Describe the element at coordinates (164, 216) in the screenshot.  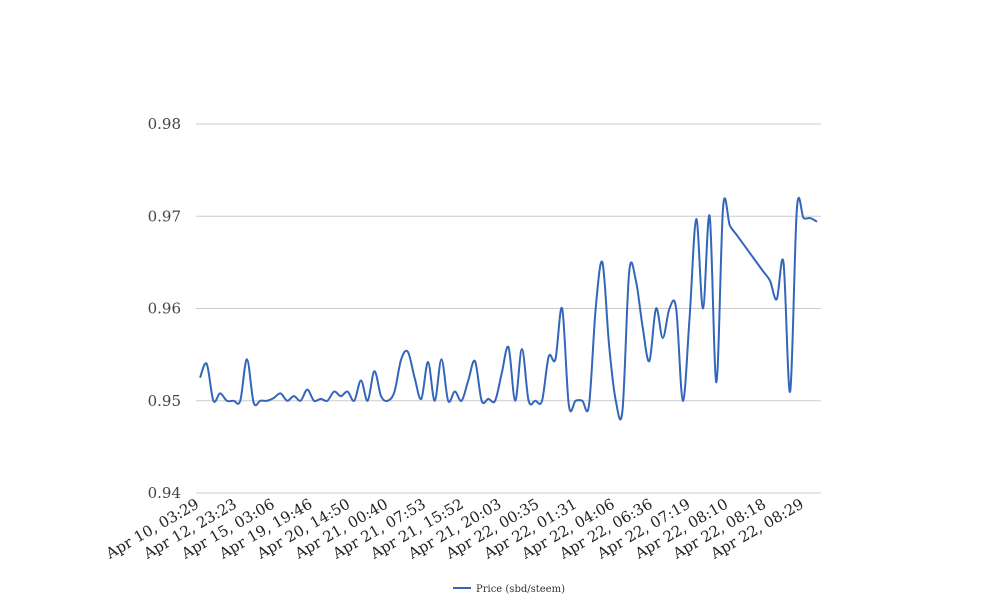
I see `y-tick-label: 0.97` at that location.